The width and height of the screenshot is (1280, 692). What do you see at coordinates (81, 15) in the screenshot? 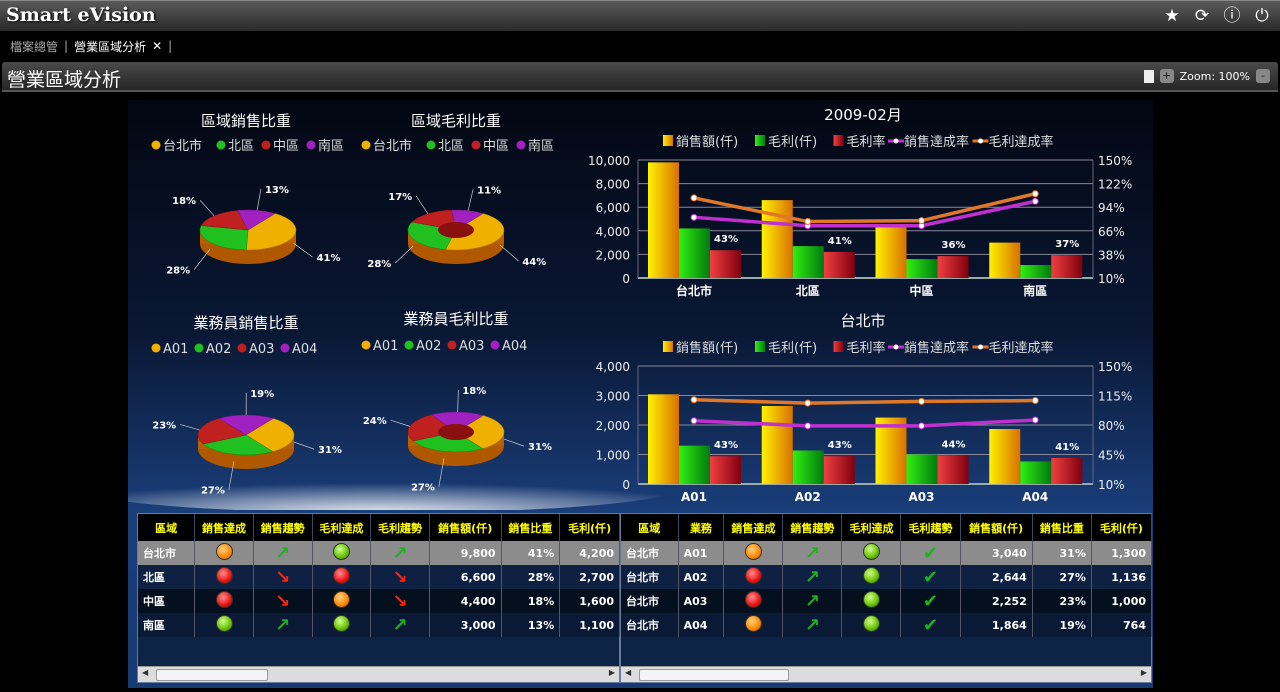
I see `app-title: Smart eVision` at bounding box center [81, 15].